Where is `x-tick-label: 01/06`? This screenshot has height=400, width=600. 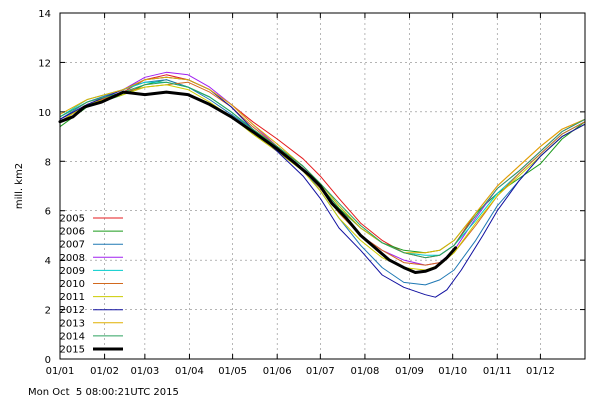 x-tick-label: 01/06 is located at coordinates (277, 371).